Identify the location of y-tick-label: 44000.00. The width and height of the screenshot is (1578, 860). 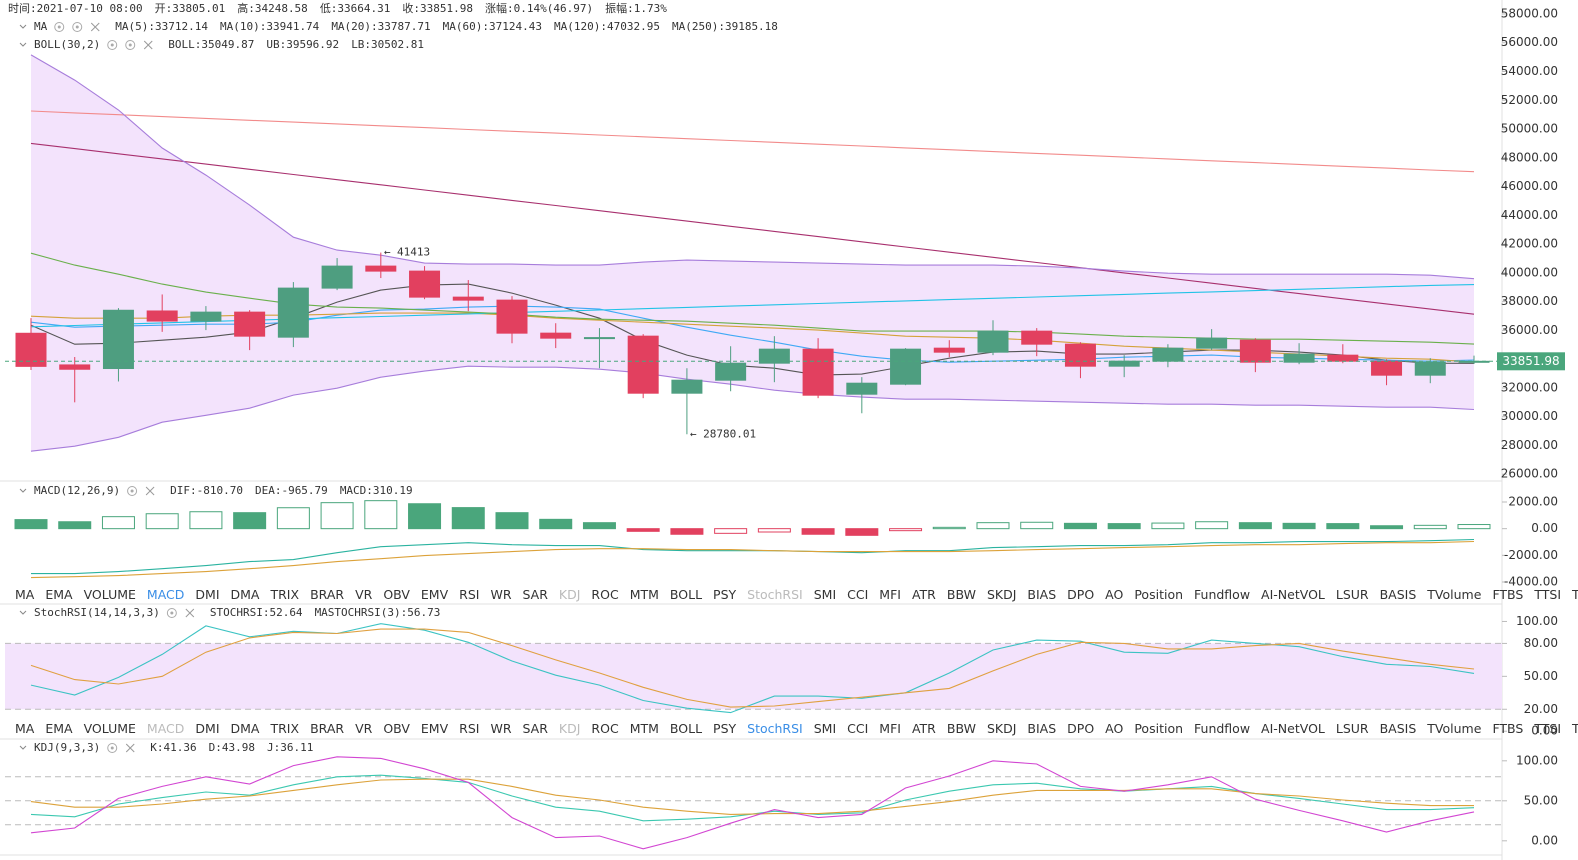
(1529, 215).